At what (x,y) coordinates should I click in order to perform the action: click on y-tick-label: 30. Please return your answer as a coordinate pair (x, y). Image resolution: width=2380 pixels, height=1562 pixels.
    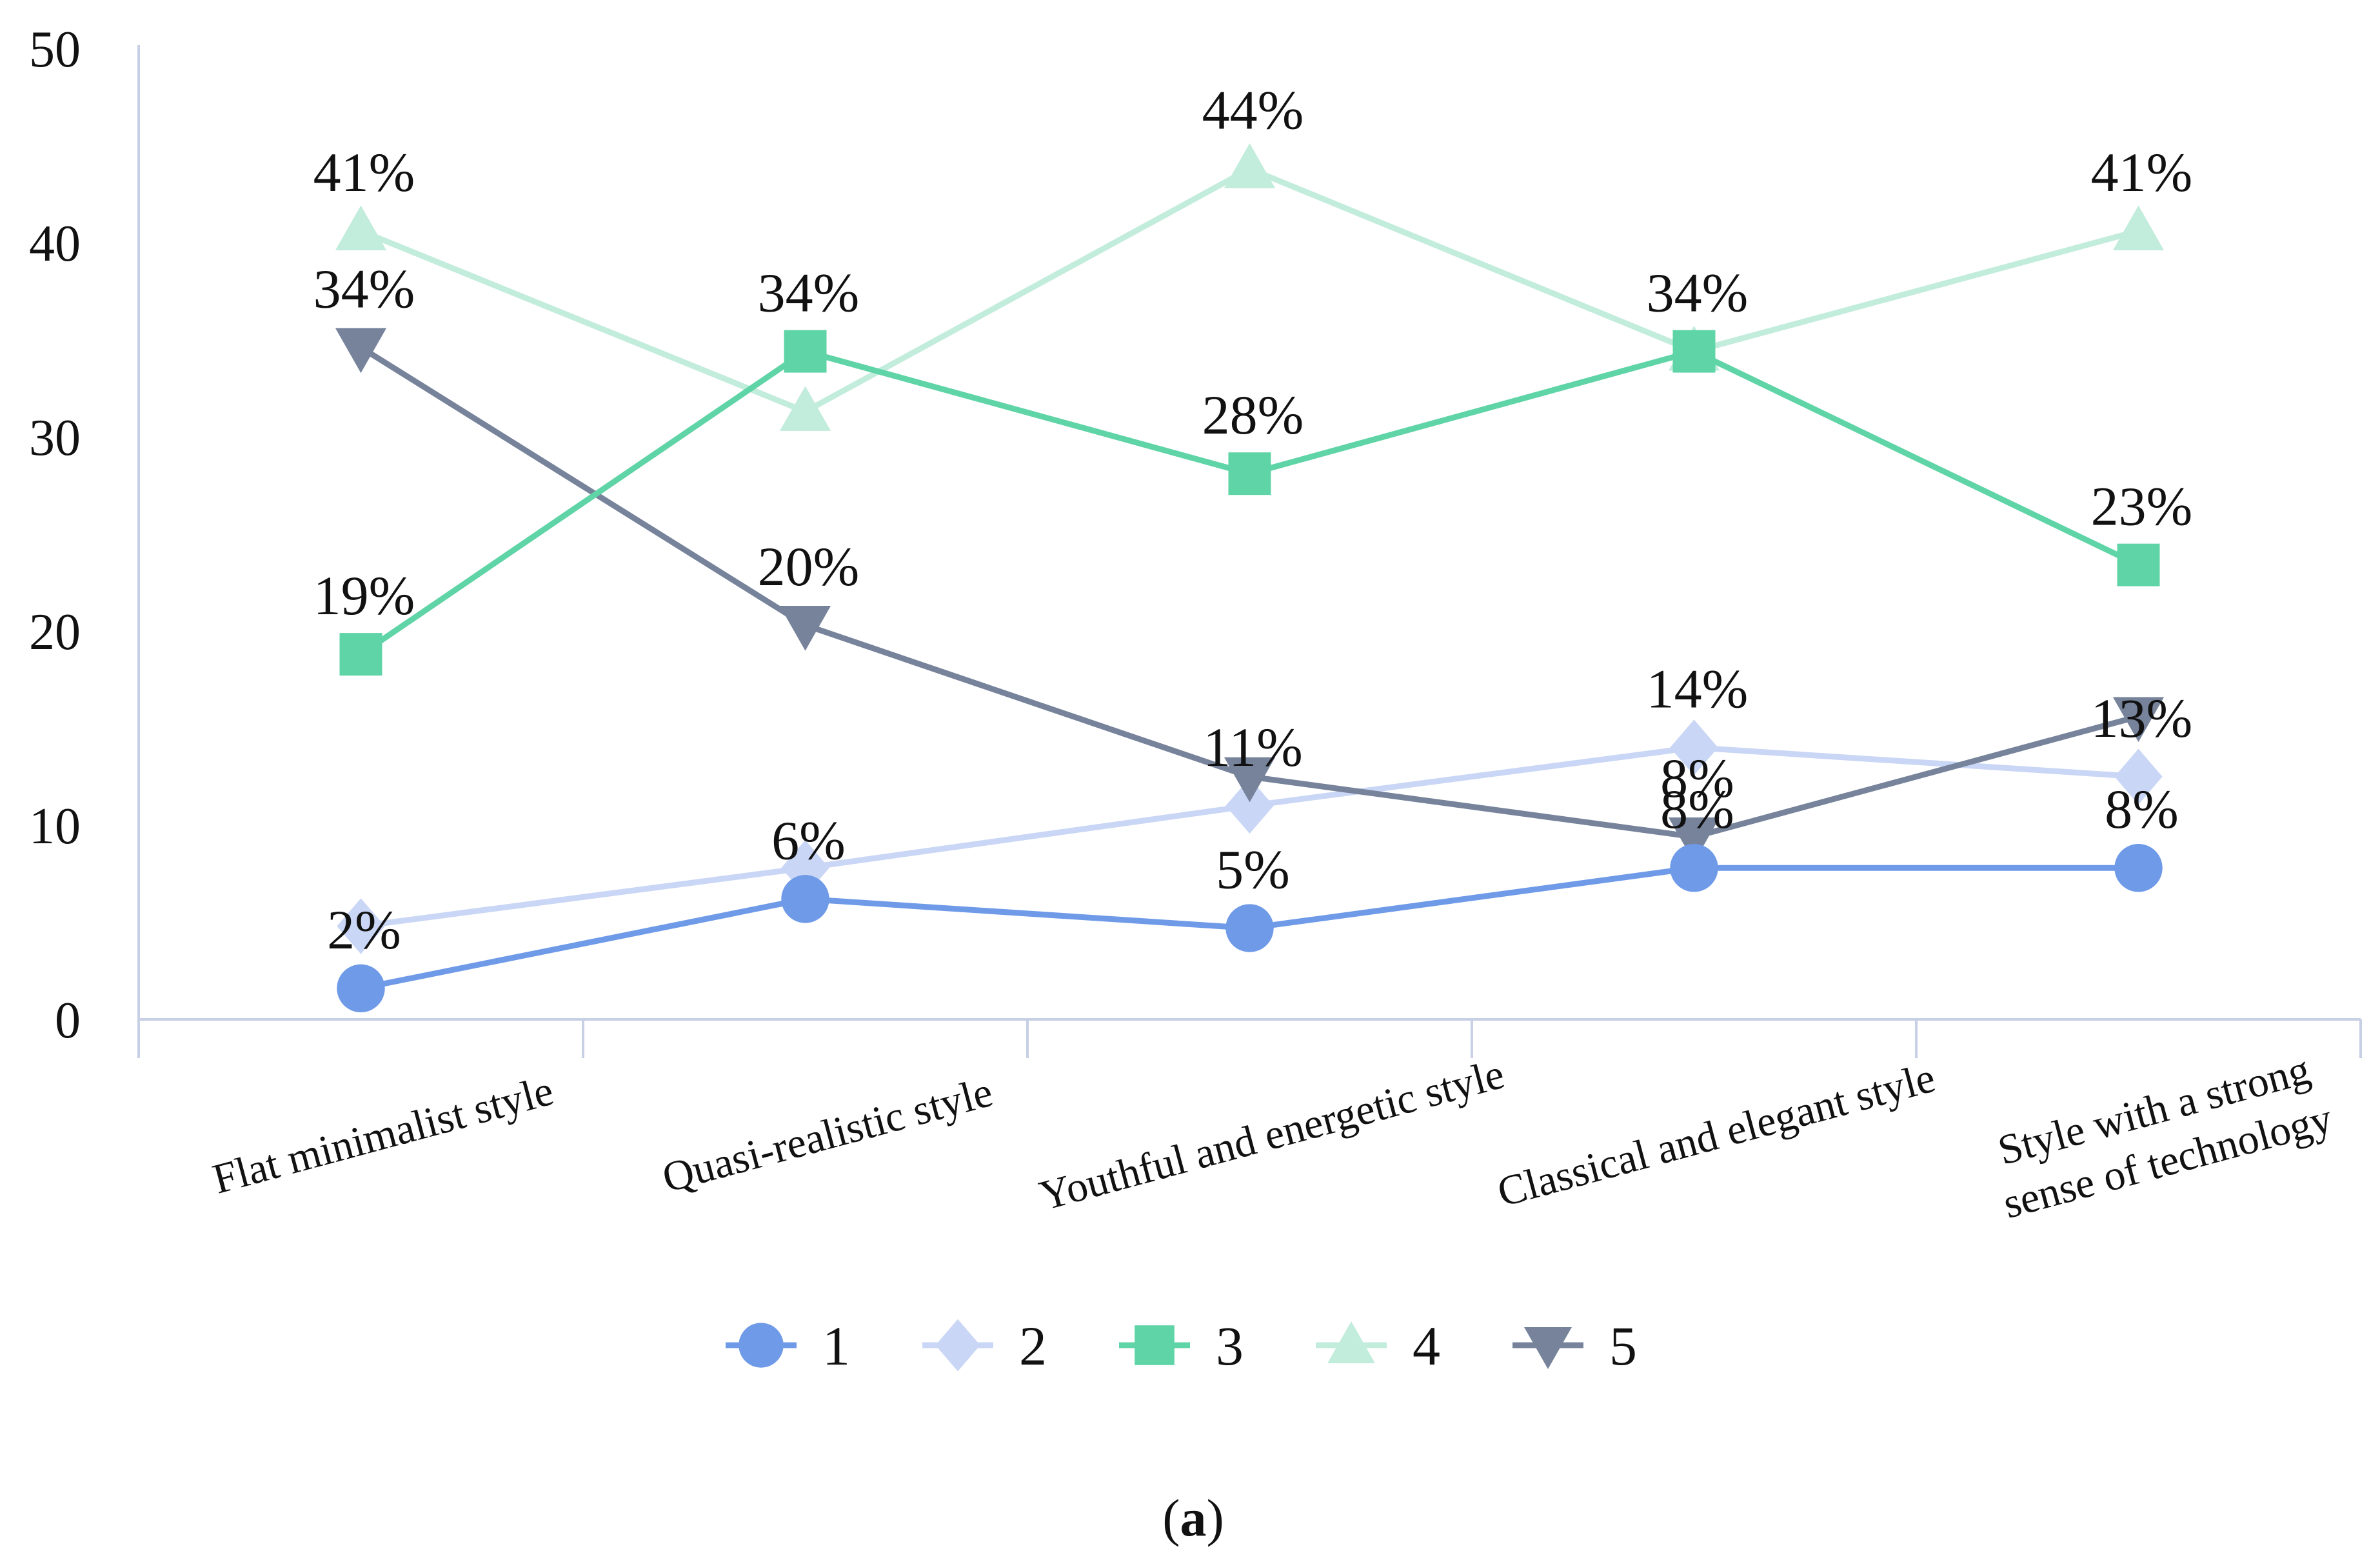
    Looking at the image, I should click on (55, 438).